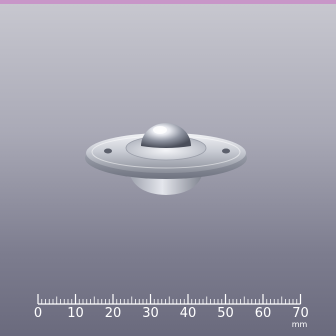 The width and height of the screenshot is (336, 336). Describe the element at coordinates (38, 313) in the screenshot. I see `ruler-label-0: 0` at that location.